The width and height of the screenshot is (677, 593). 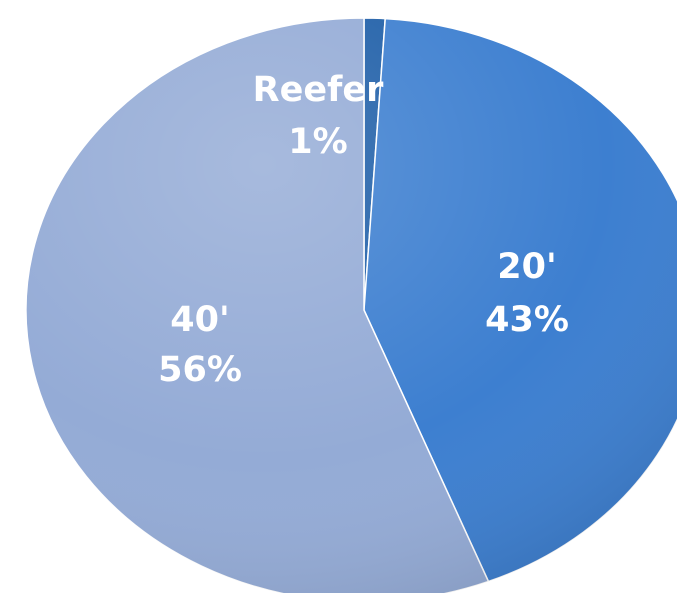 I want to click on slice-label-20ft: 20', so click(x=526, y=267).